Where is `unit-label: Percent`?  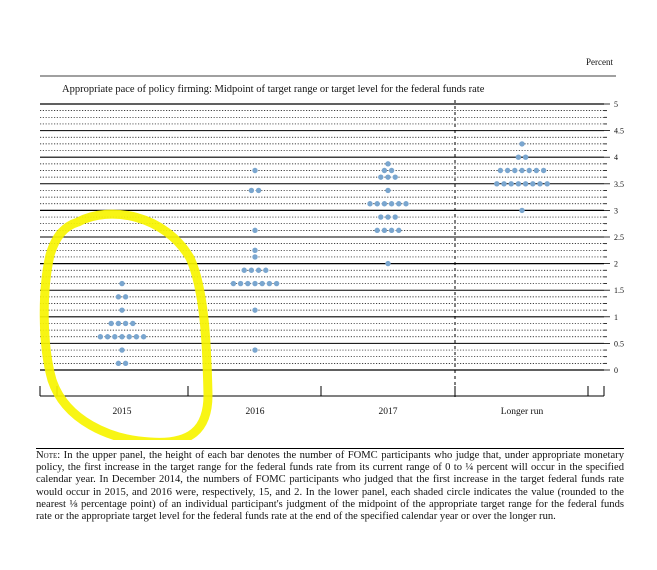 unit-label: Percent is located at coordinates (599, 62).